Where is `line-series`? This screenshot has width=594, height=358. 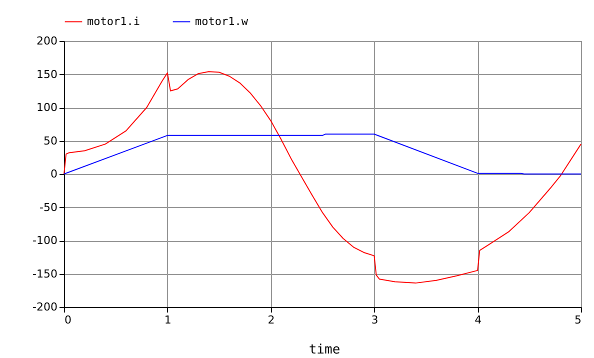
line-series is located at coordinates (323, 154).